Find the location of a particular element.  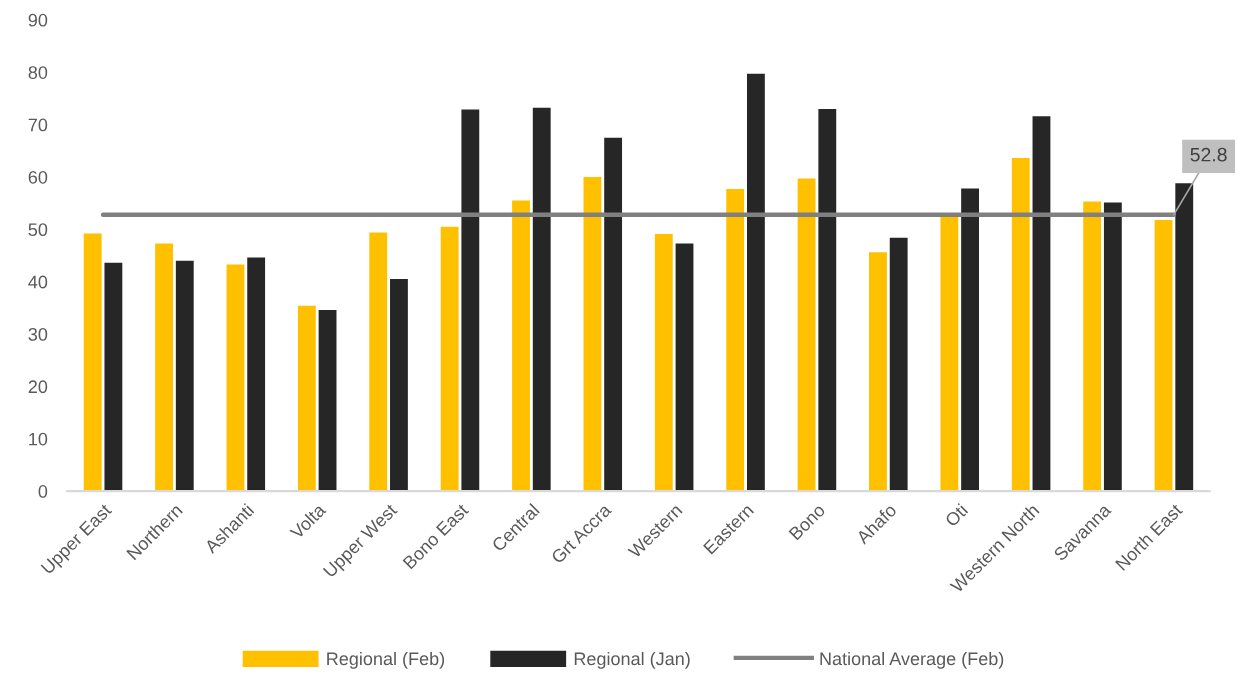

y-tick-label: 70 is located at coordinates (38, 125).